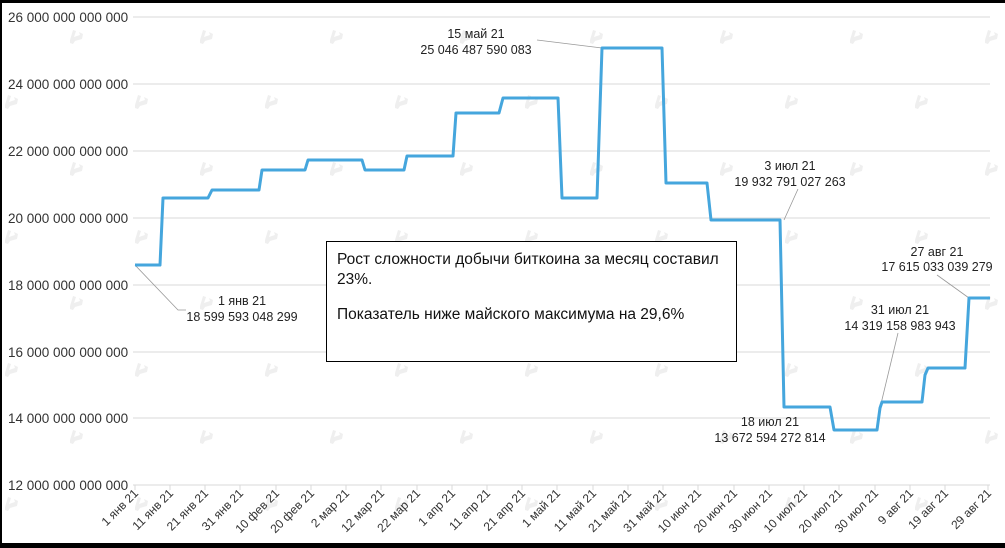 This screenshot has height=548, width=1005. I want to click on annotation-date: 31 июл 21, so click(900, 310).